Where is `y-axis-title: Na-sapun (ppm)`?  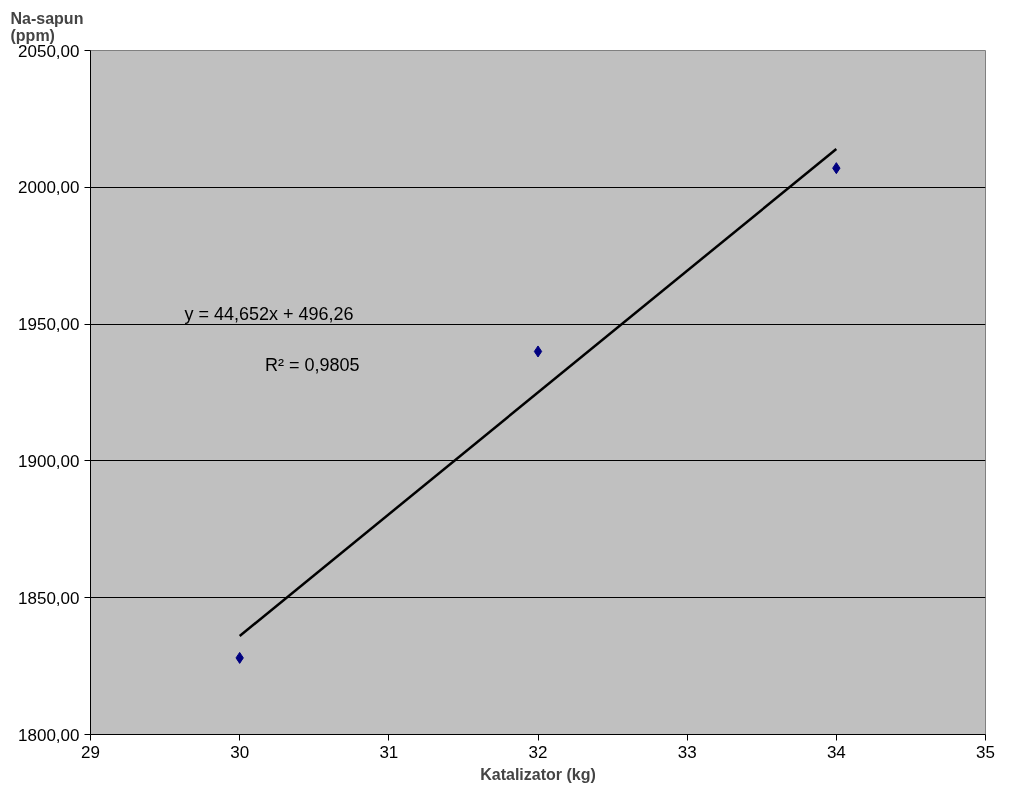 y-axis-title: Na-sapun (ppm) is located at coordinates (47, 26).